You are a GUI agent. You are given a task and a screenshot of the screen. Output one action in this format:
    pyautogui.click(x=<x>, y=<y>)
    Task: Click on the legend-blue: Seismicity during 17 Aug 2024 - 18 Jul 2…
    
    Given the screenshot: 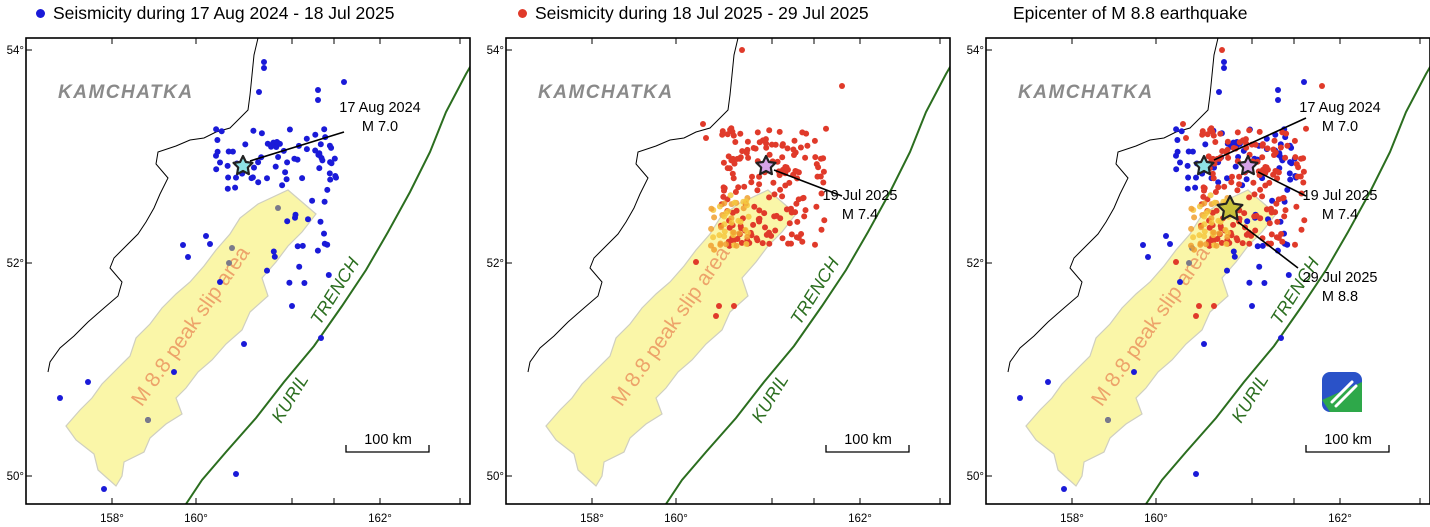 What is the action you would take?
    pyautogui.click(x=215, y=13)
    